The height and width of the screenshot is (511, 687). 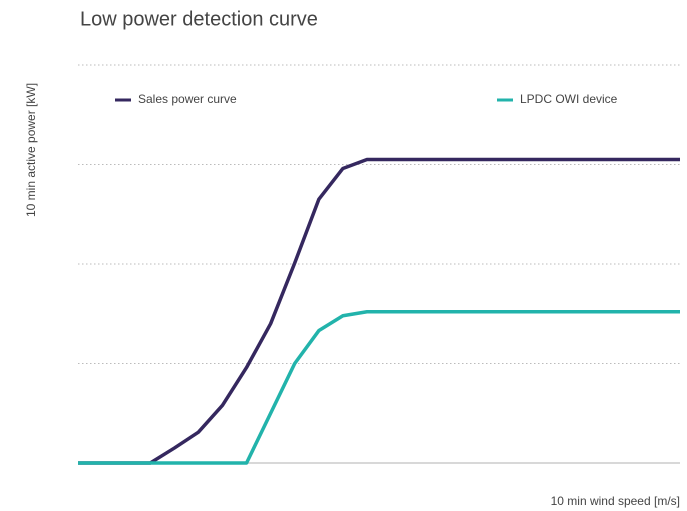 I want to click on legend-label: LPDC OWI device, so click(x=569, y=99).